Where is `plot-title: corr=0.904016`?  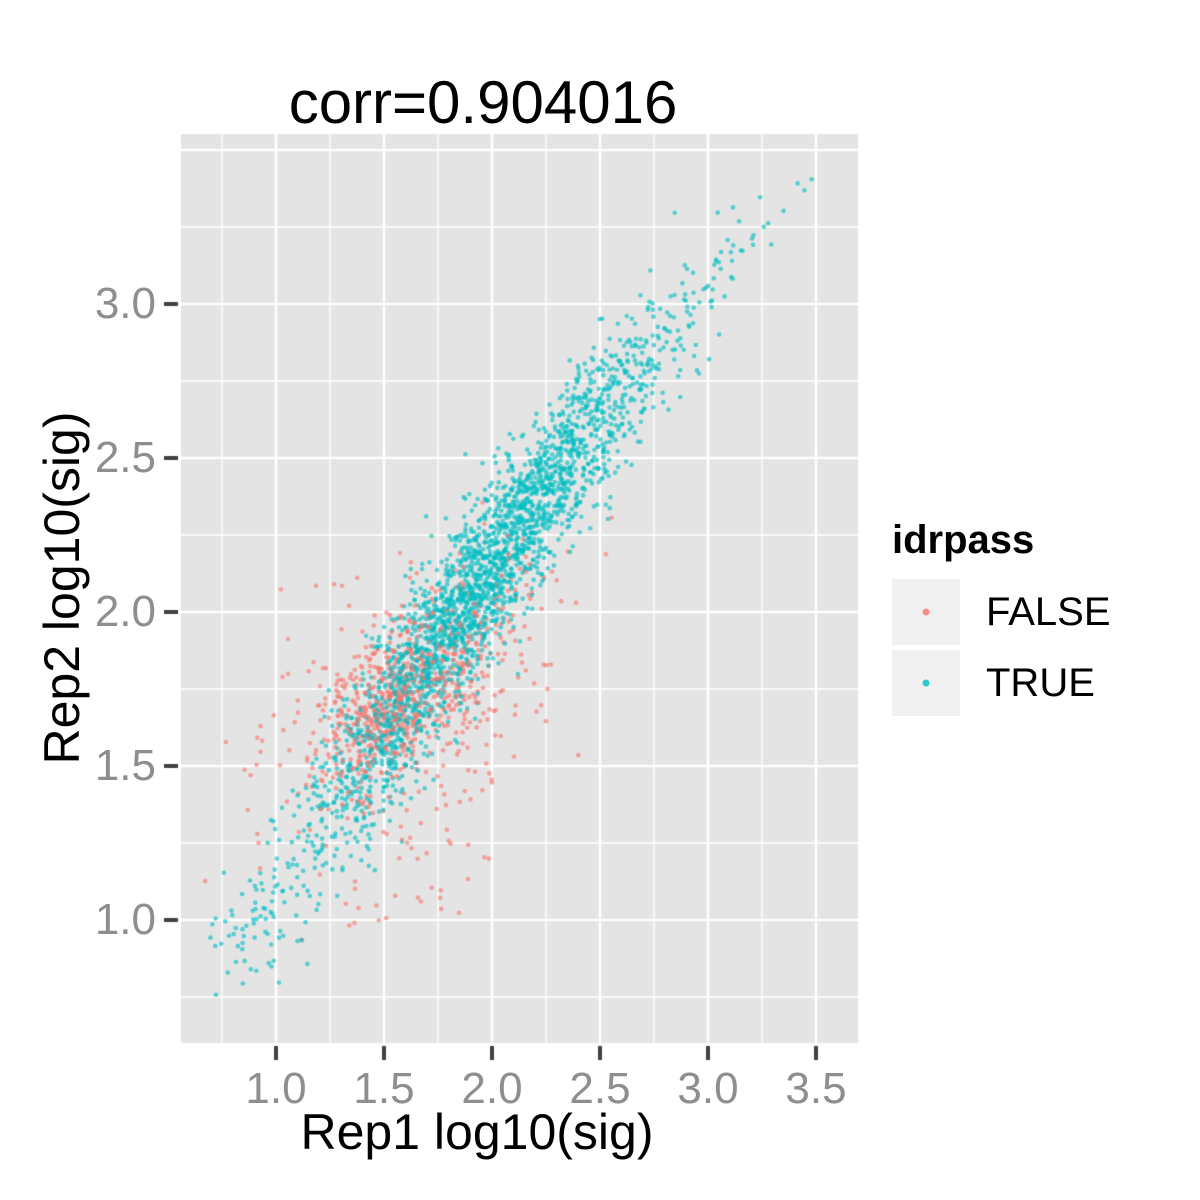
plot-title: corr=0.904016 is located at coordinates (483, 102).